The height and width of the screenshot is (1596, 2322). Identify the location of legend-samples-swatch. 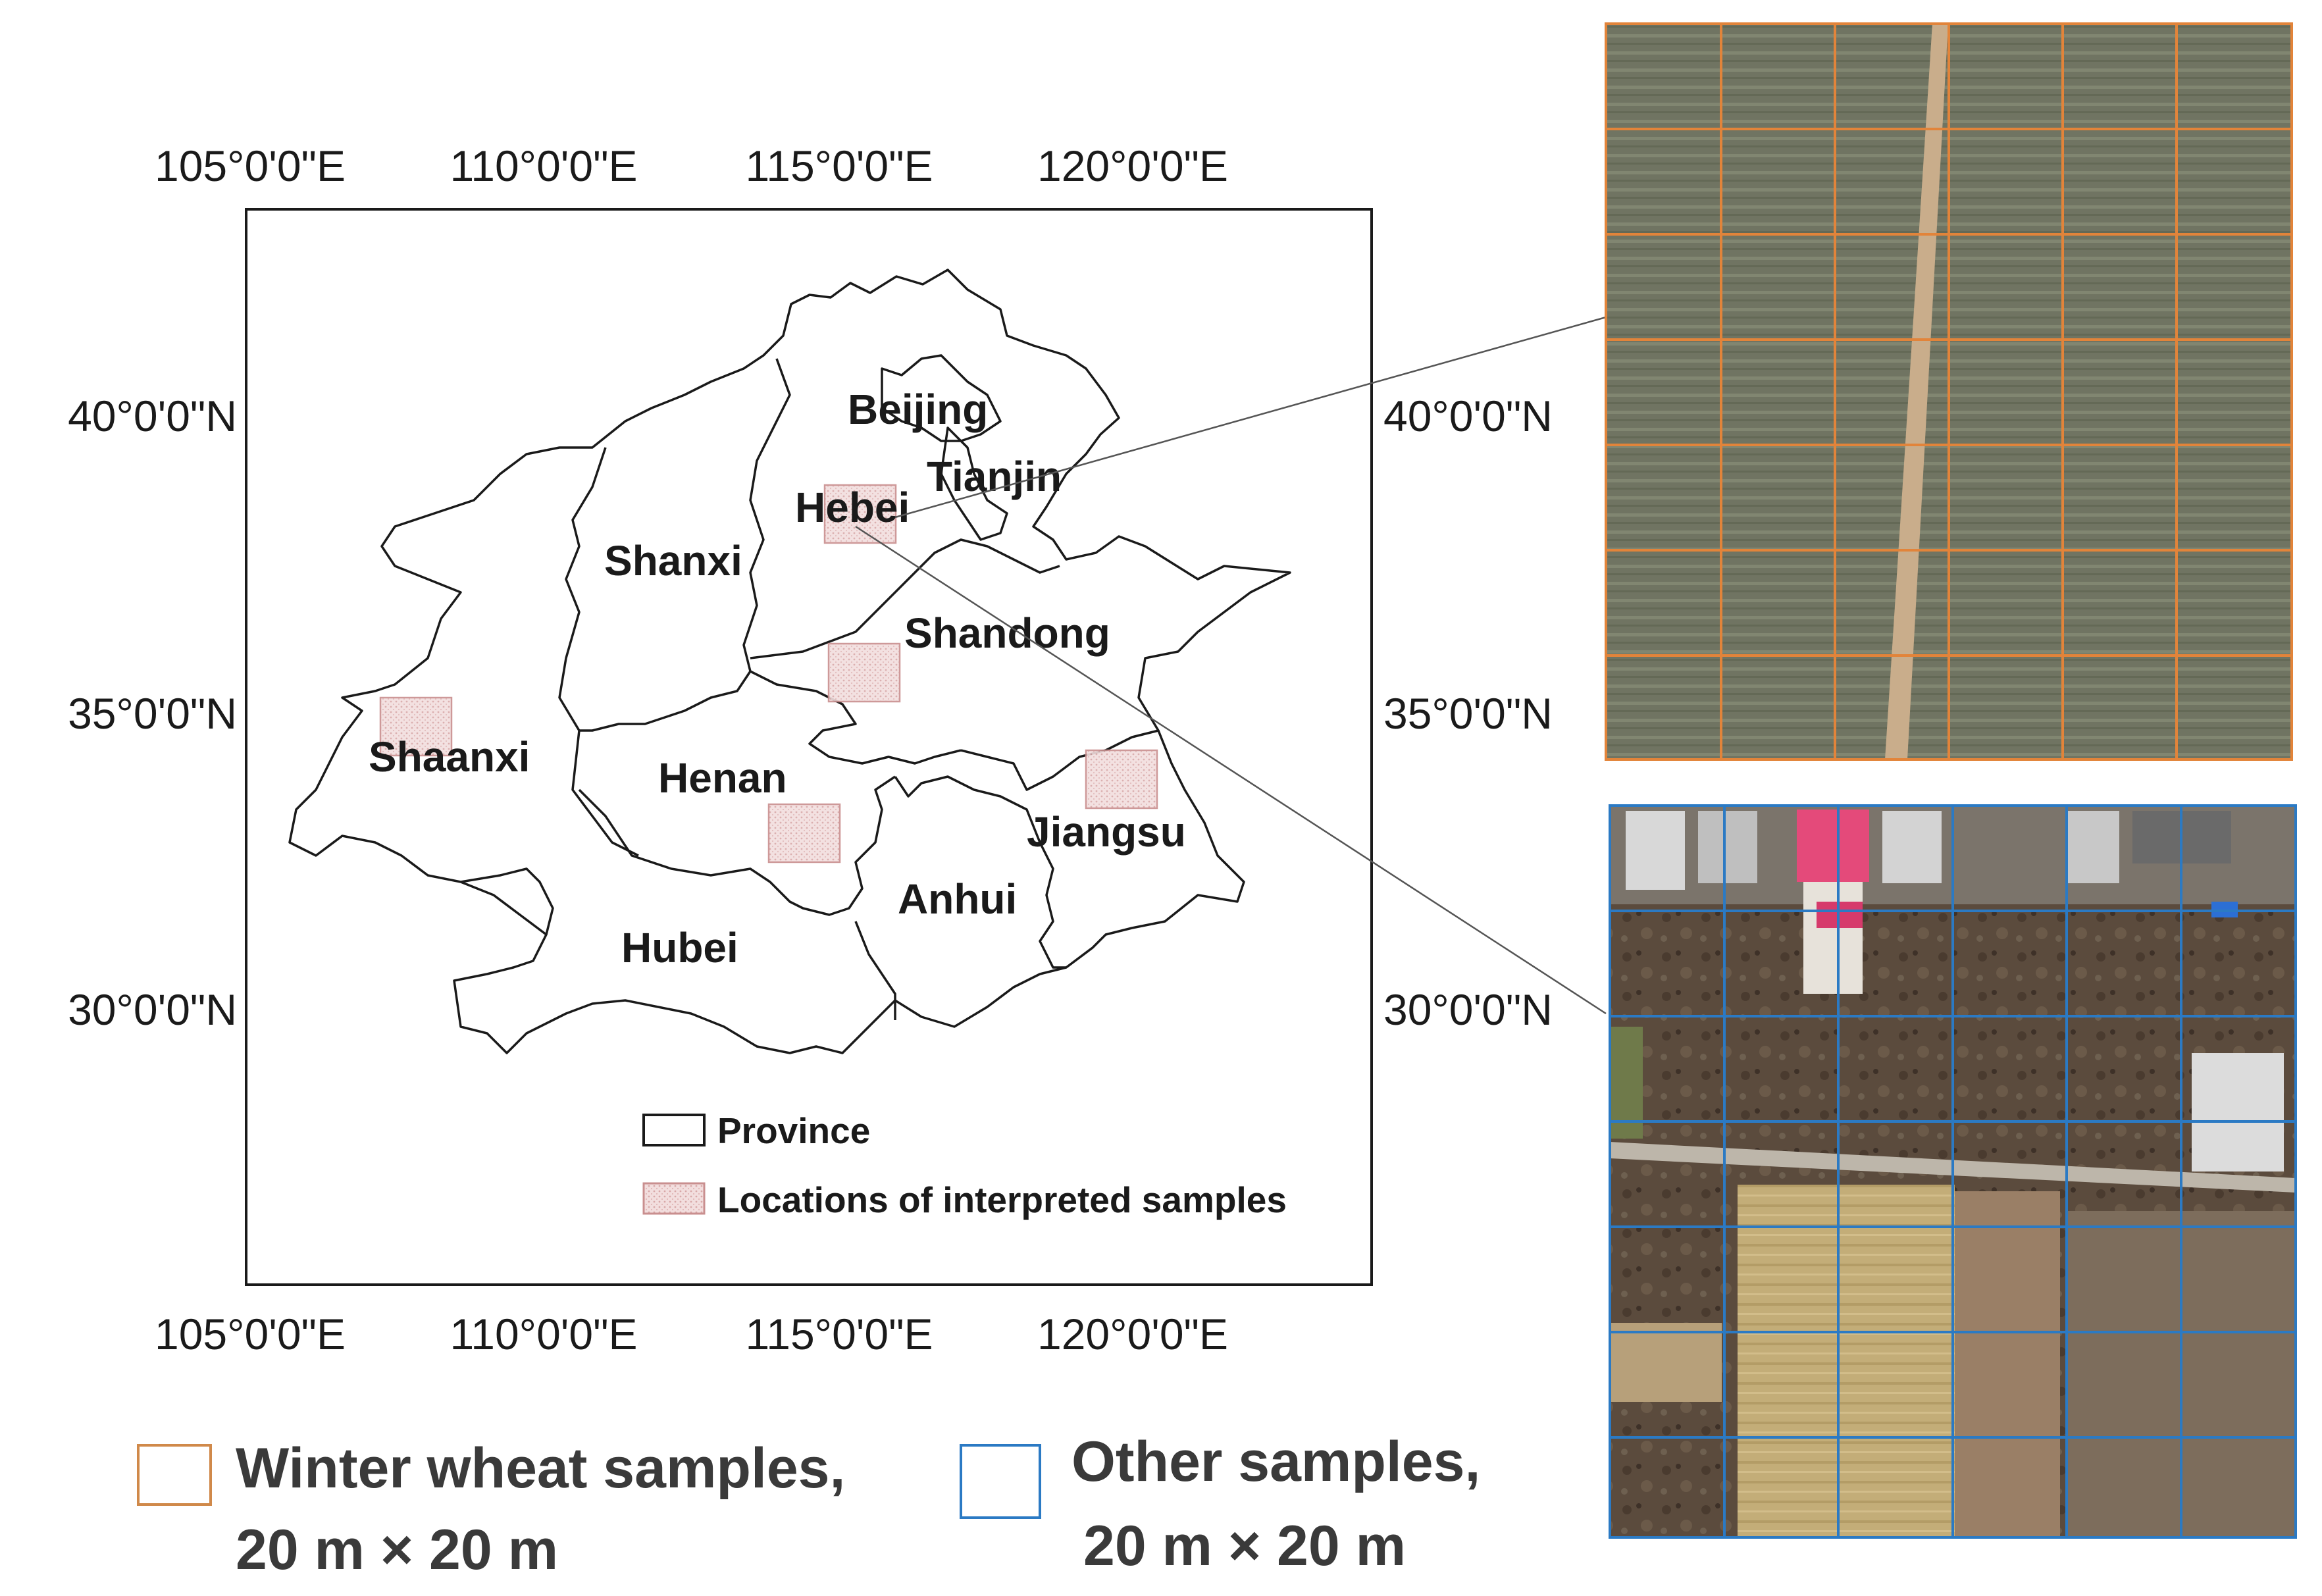
(674, 1198).